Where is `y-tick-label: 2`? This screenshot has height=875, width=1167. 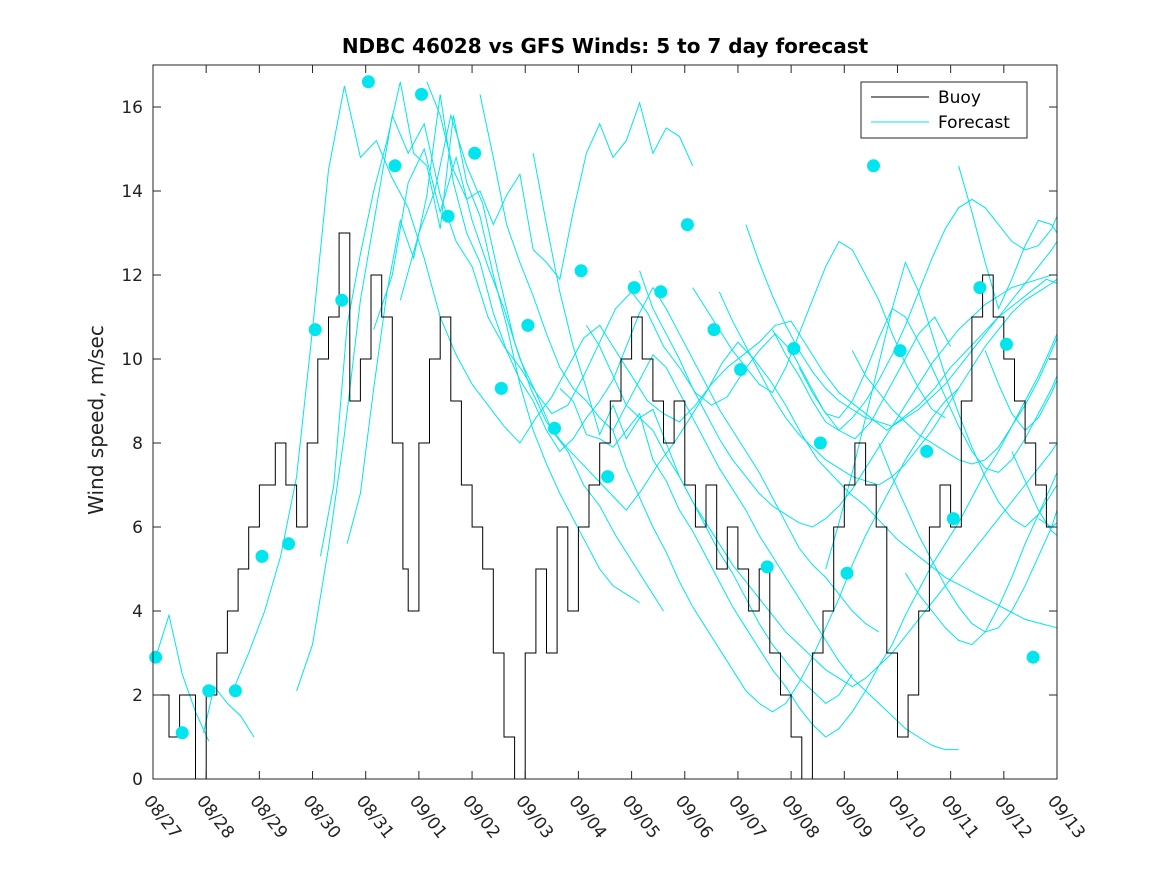
y-tick-label: 2 is located at coordinates (137, 696).